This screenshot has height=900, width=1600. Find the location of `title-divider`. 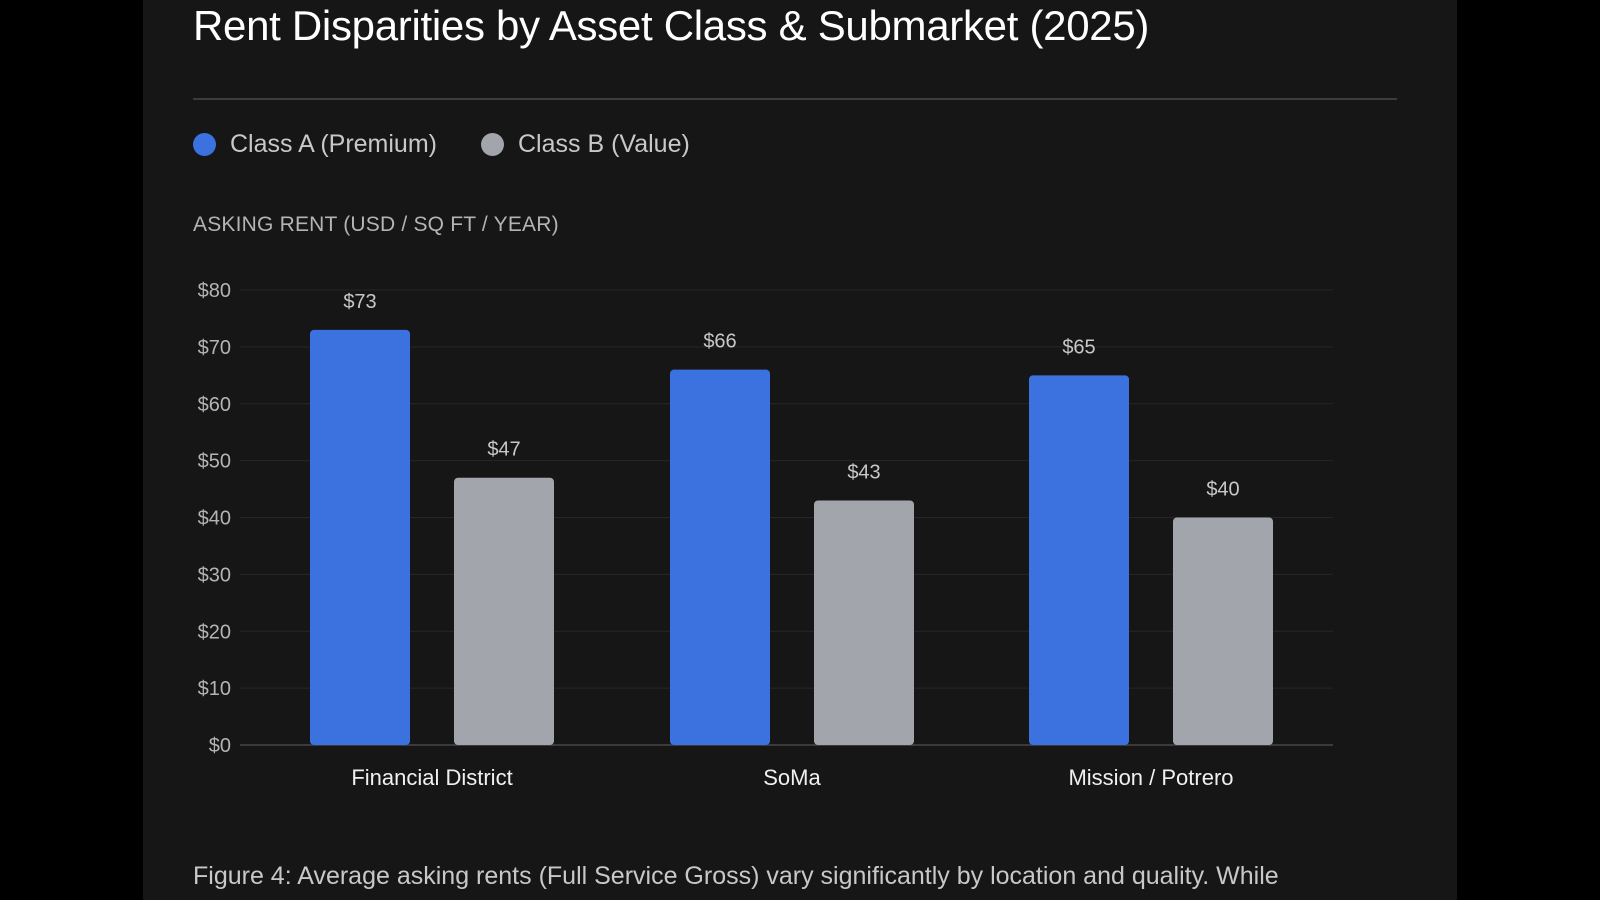

title-divider is located at coordinates (795, 99).